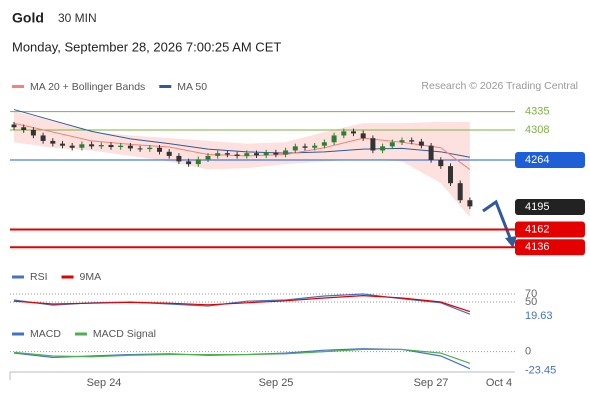 This screenshot has width=590, height=400. Describe the element at coordinates (511, 242) in the screenshot. I see `arrow-head` at that location.